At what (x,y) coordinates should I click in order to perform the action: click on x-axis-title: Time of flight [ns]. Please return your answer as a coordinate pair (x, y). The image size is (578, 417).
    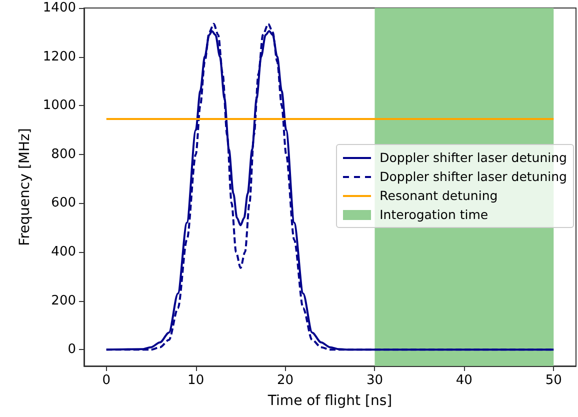
    Looking at the image, I should click on (329, 401).